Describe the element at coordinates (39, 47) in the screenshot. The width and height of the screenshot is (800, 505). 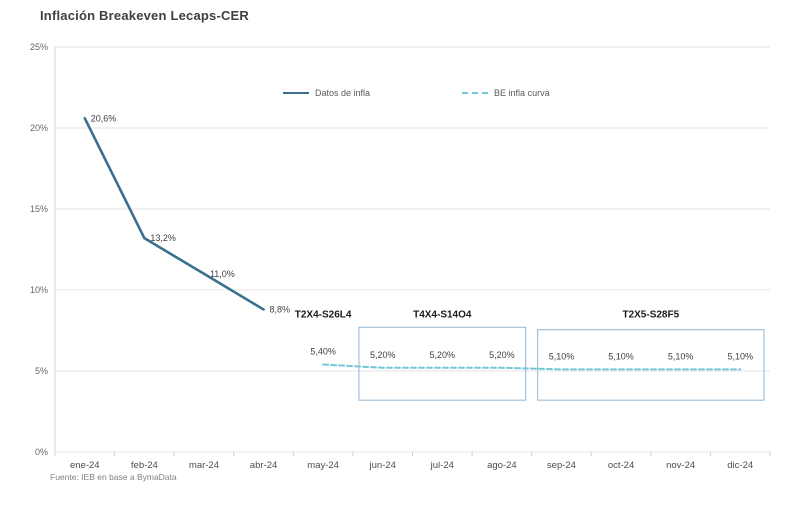
I see `y-axis-tick-label: 25%` at that location.